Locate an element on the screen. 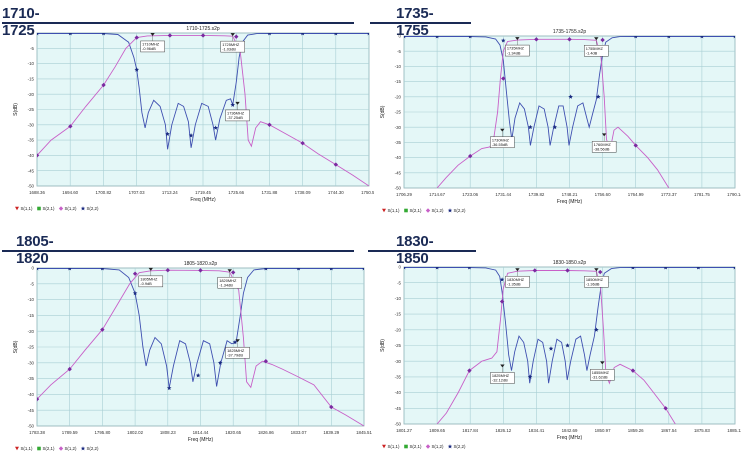 The height and width of the screenshot is (466, 741). file-title: 1805-1820.s2p is located at coordinates (201, 264).